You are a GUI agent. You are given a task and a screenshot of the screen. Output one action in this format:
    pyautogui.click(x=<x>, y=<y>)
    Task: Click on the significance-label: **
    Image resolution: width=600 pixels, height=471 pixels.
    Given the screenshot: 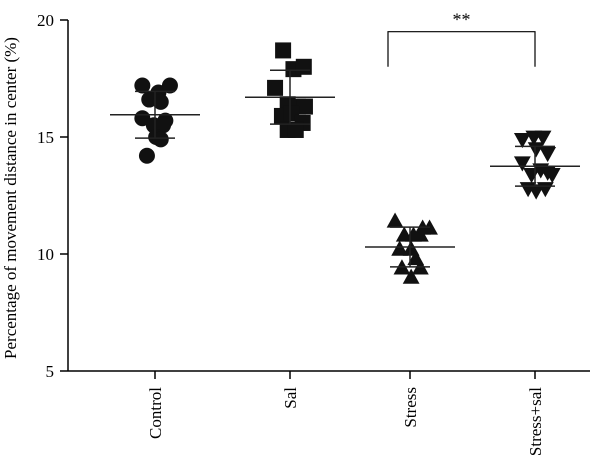 What is the action you would take?
    pyautogui.click(x=462, y=20)
    